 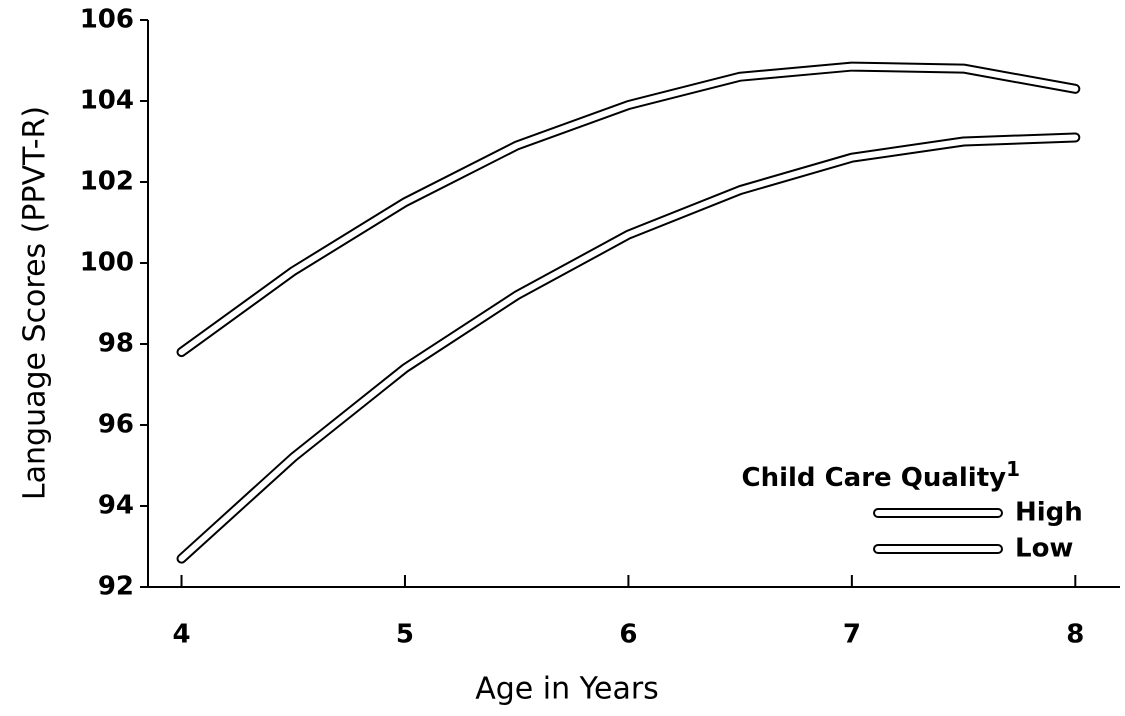 What do you see at coordinates (1013, 469) in the screenshot?
I see `legend-title-note: 1` at bounding box center [1013, 469].